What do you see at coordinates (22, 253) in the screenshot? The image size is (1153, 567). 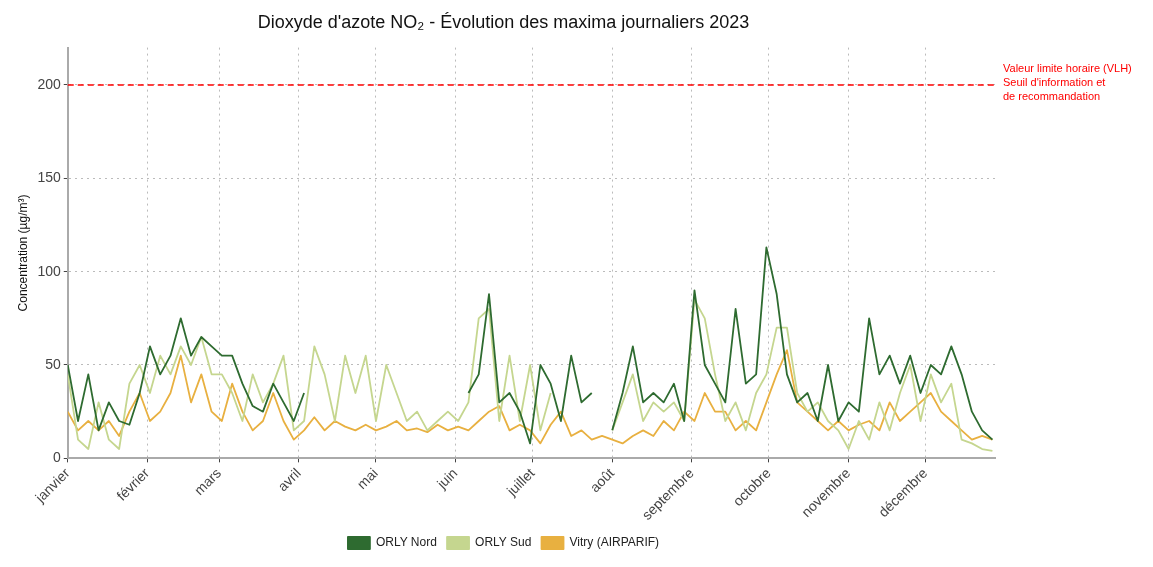 I see `y-axis-title: Concentration (µg/m³)` at bounding box center [22, 253].